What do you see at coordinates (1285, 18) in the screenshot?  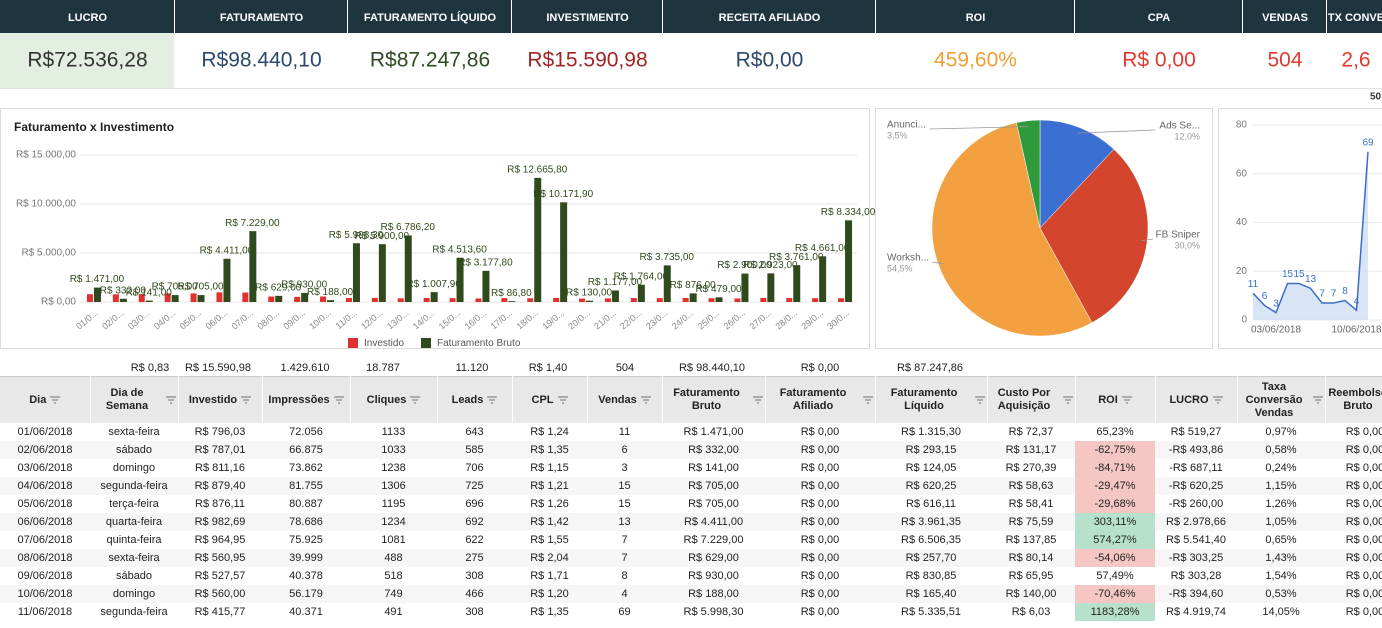 I see `kpi-label: VENDAS` at bounding box center [1285, 18].